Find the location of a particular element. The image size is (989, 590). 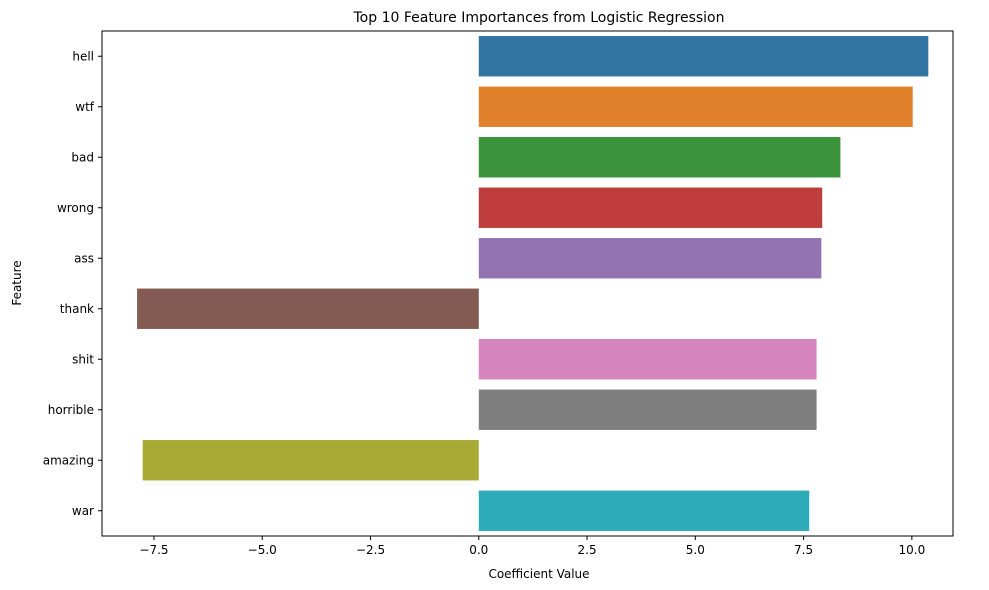

y-tick-label: amazing is located at coordinates (68, 460).